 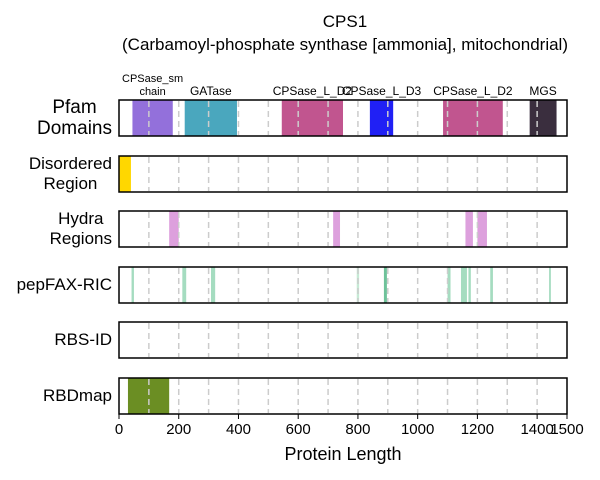 What do you see at coordinates (417, 429) in the screenshot?
I see `x-tick-label: 1000` at bounding box center [417, 429].